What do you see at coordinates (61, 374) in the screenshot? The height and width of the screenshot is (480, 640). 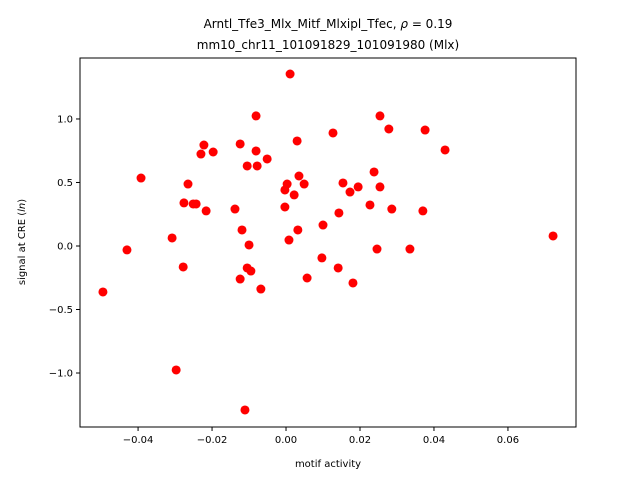 I see `y-tick-label: −1.0` at bounding box center [61, 374].